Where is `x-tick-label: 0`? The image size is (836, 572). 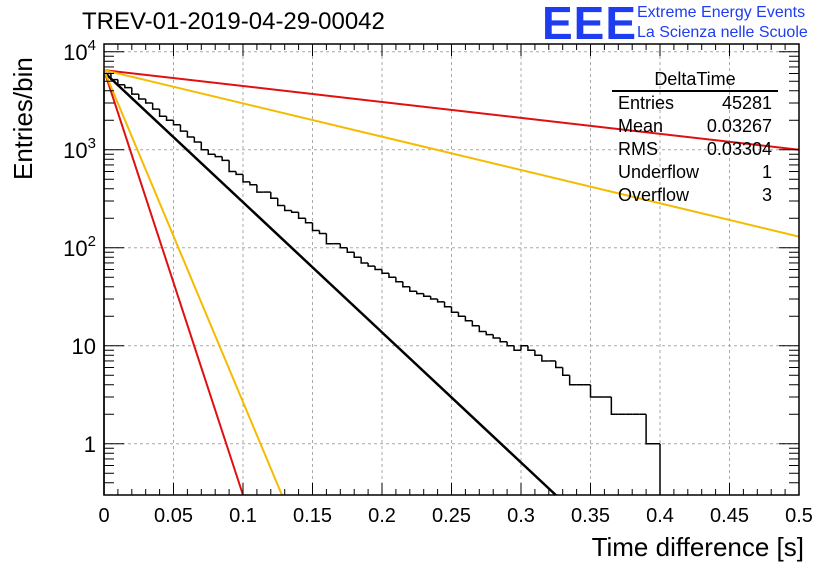
x-tick-label: 0 is located at coordinates (103, 516).